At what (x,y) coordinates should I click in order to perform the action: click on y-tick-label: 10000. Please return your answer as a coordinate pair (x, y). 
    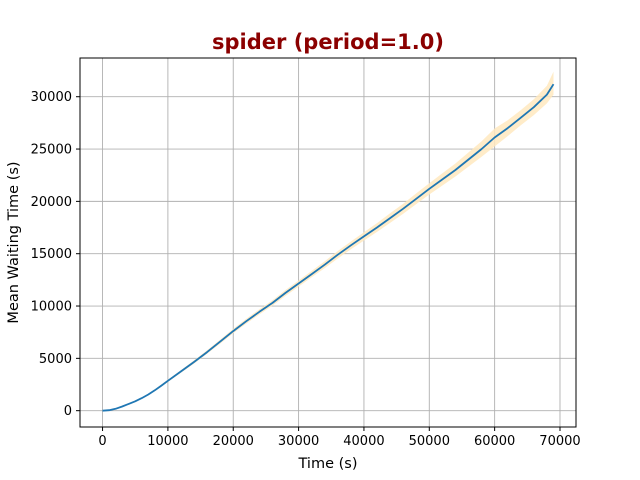
    Looking at the image, I should click on (51, 307).